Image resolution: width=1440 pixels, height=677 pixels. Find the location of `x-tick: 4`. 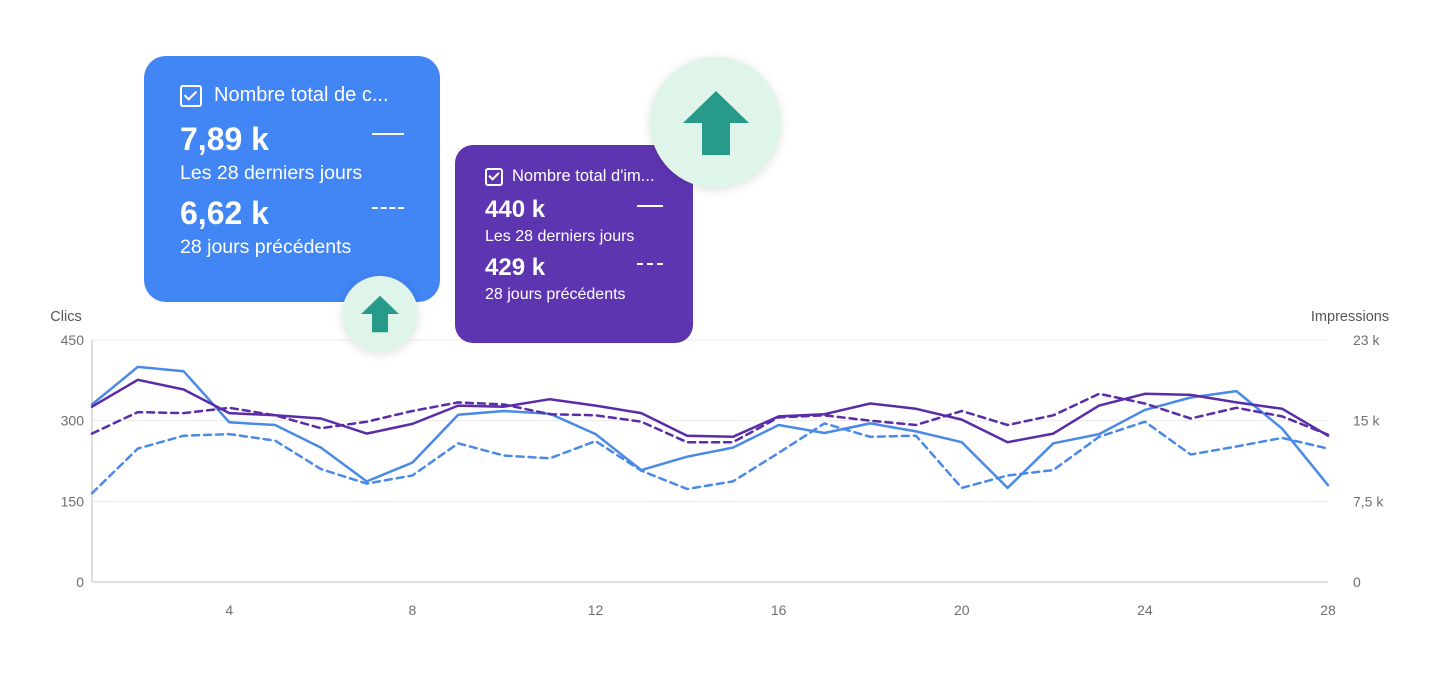

x-tick: 4 is located at coordinates (229, 610).